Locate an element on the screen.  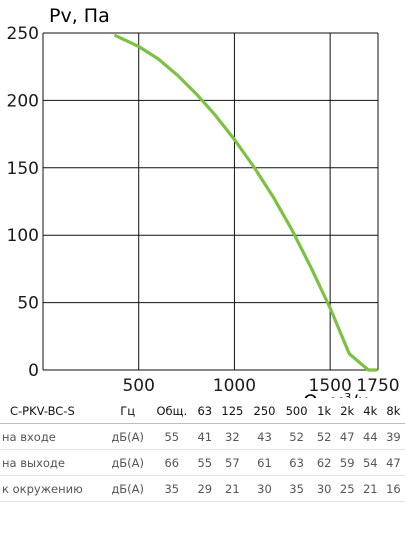
band-value: 54 is located at coordinates (370, 462).